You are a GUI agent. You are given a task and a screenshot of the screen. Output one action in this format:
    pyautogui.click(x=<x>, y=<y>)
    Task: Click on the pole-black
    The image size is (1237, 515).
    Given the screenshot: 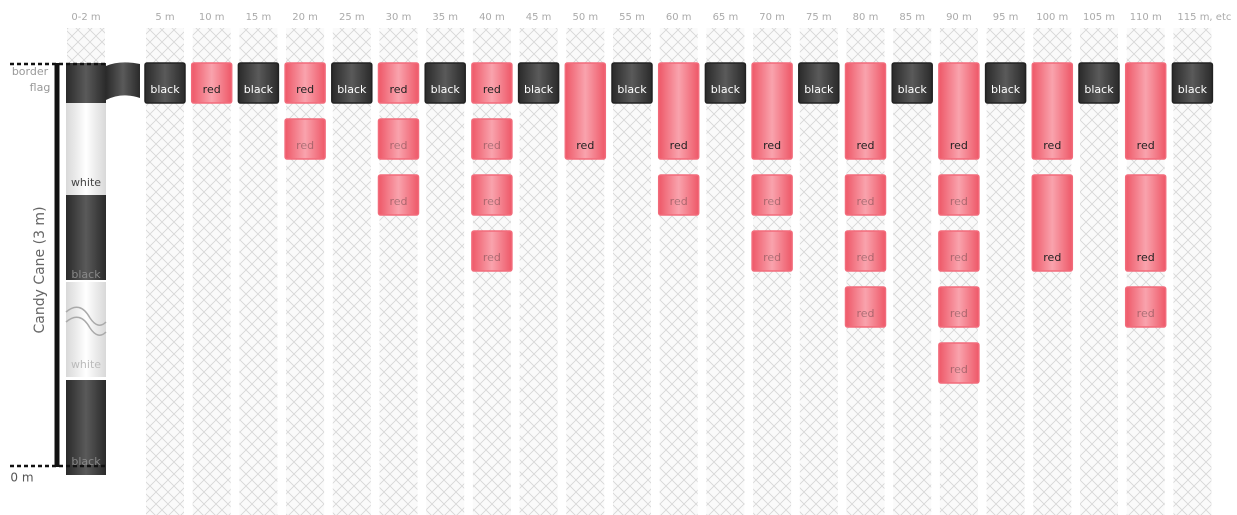 What is the action you would take?
    pyautogui.click(x=86, y=427)
    